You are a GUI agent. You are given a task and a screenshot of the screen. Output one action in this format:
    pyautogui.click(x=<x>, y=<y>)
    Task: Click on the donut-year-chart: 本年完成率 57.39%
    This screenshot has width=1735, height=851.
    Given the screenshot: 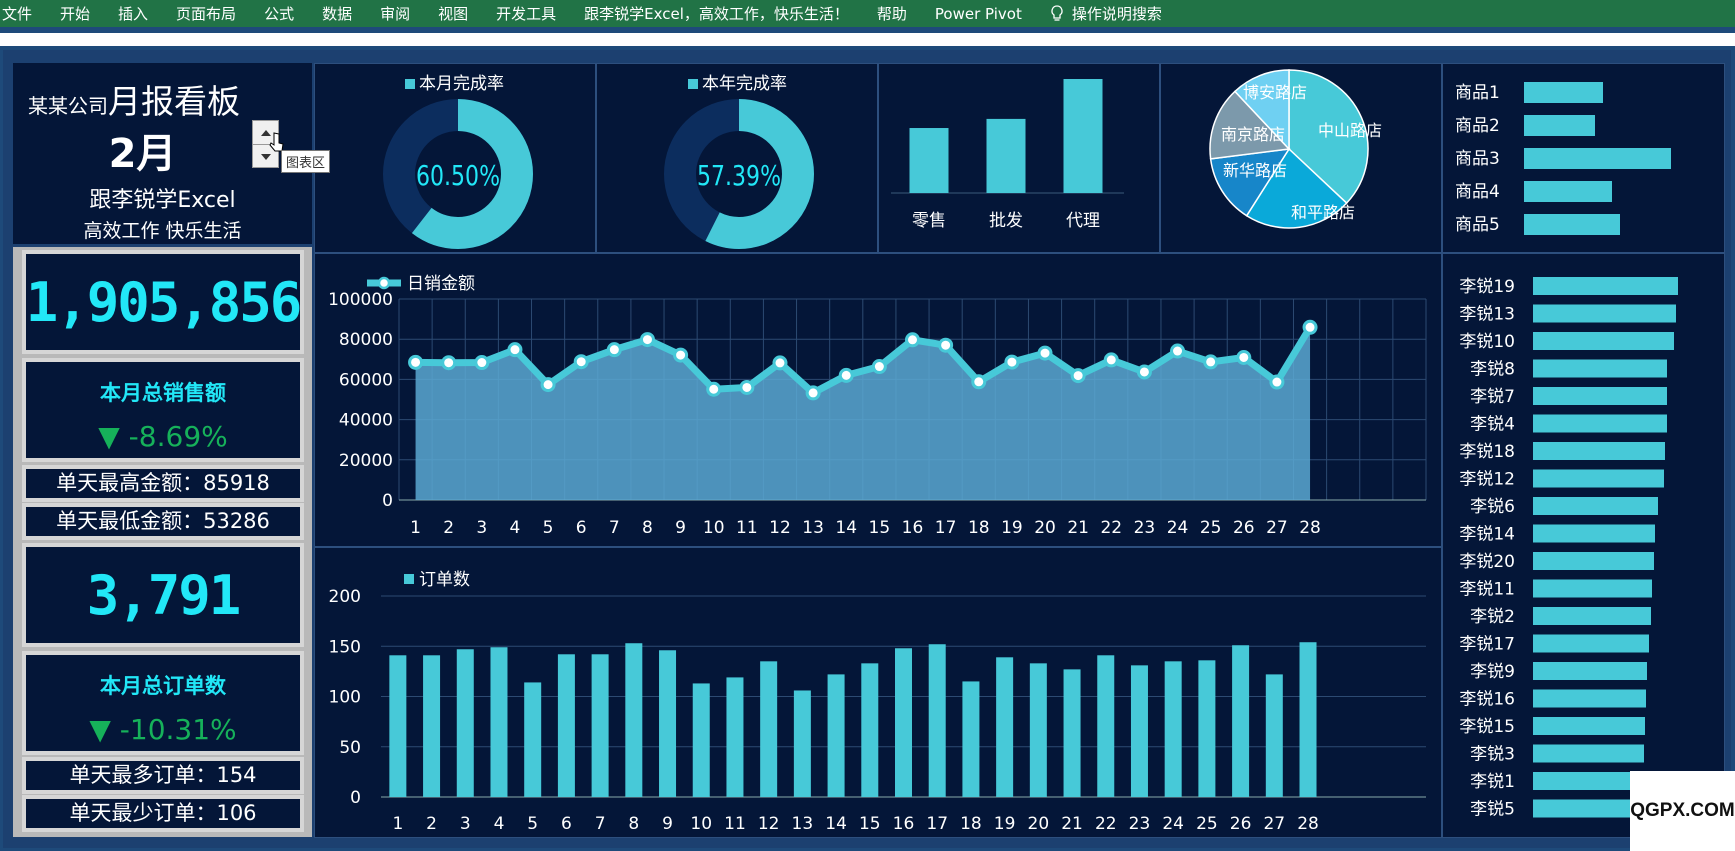 What is the action you would take?
    pyautogui.click(x=739, y=161)
    